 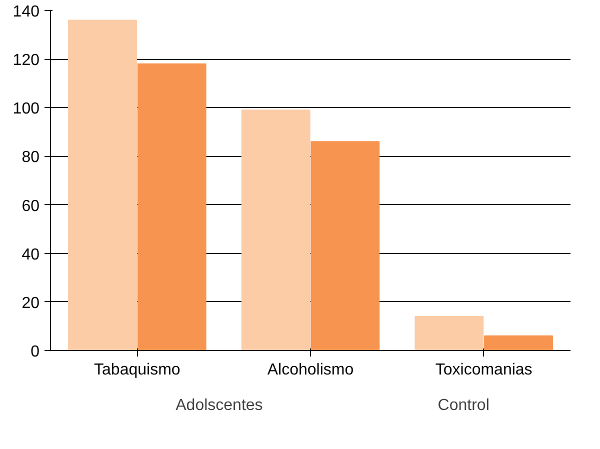 I want to click on x-tick-label: Tabaquismo, so click(x=137, y=370).